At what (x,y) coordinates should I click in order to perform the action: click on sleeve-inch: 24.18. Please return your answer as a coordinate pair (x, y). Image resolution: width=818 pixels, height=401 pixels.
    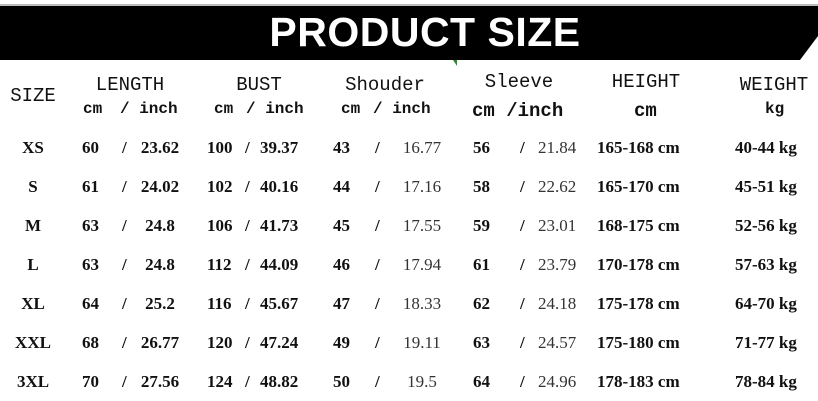
    Looking at the image, I should click on (557, 303).